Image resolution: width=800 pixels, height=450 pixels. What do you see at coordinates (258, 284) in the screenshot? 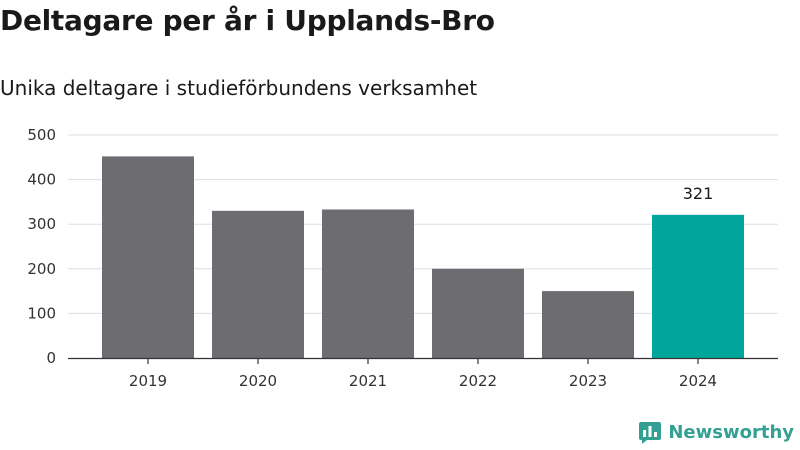
I see `bar-2020` at bounding box center [258, 284].